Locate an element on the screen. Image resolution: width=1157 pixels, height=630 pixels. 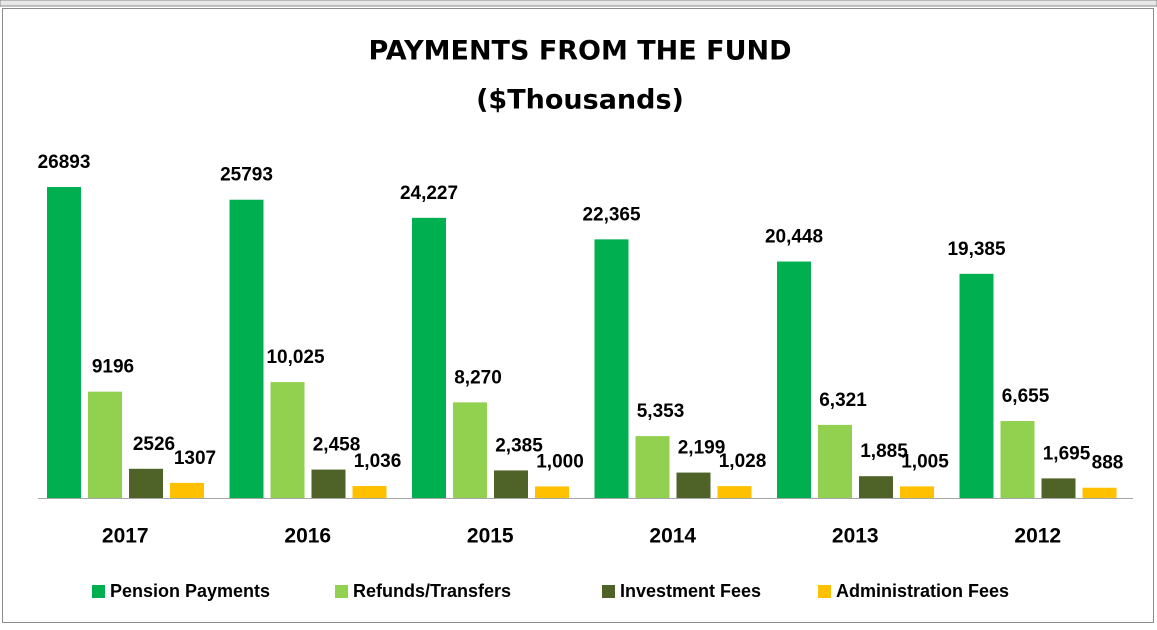
x-tick-label: 2017 is located at coordinates (125, 536).